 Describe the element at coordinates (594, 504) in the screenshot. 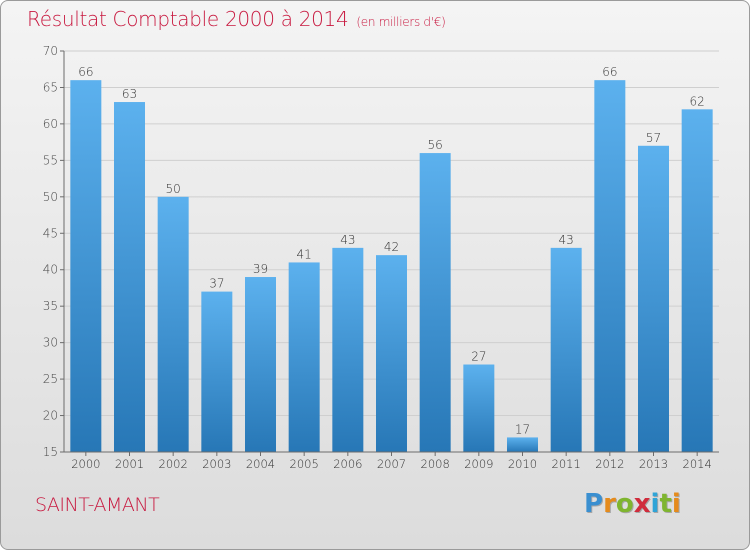

I see `logo-letter: P` at that location.